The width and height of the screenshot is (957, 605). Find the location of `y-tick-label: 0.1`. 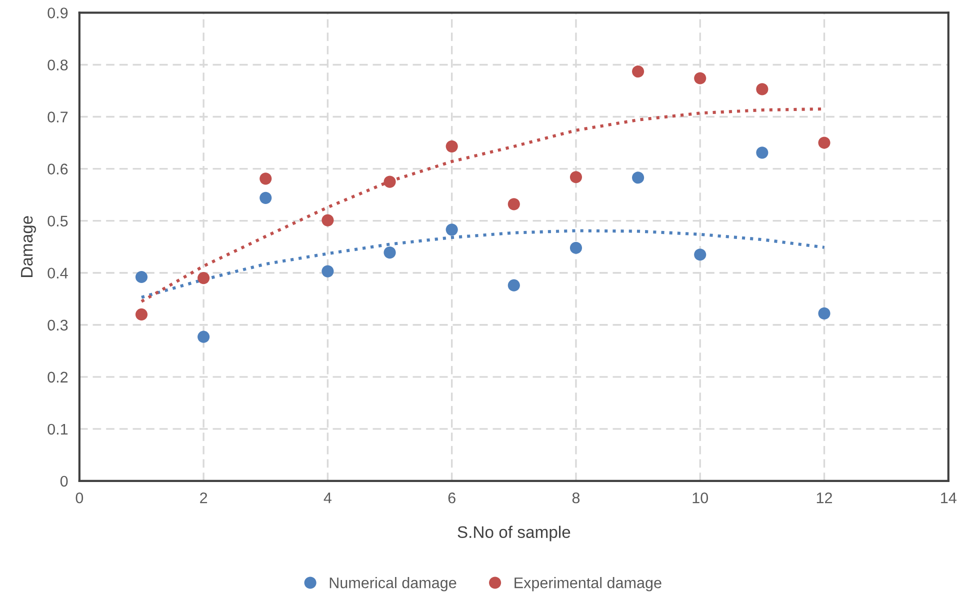

y-tick-label: 0.1 is located at coordinates (58, 429).